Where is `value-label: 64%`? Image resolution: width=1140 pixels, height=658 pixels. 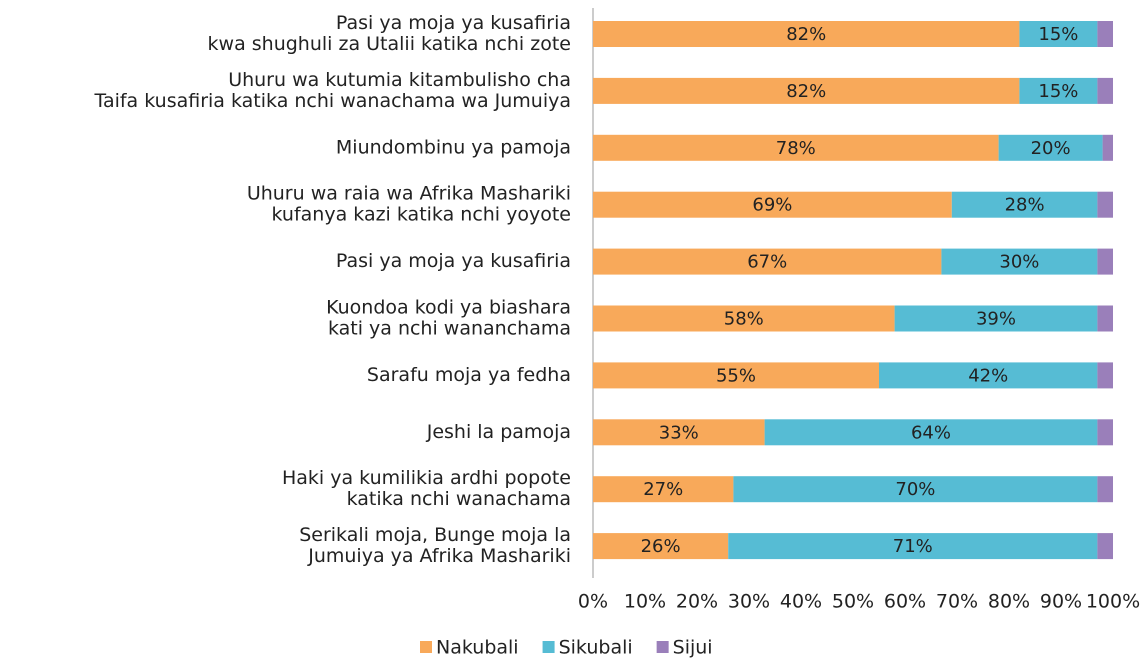
value-label: 64% is located at coordinates (931, 432).